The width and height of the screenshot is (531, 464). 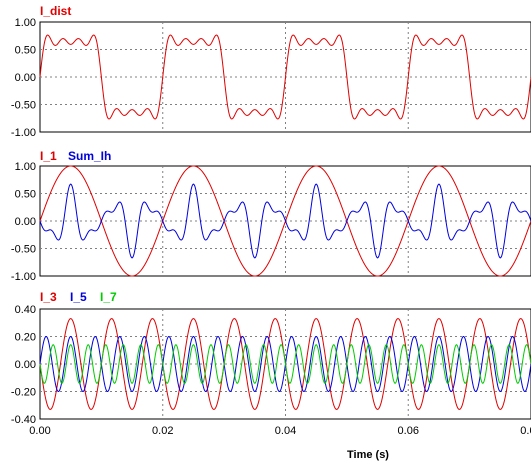 I want to click on x-axis-label: Time (s), so click(x=368, y=455).